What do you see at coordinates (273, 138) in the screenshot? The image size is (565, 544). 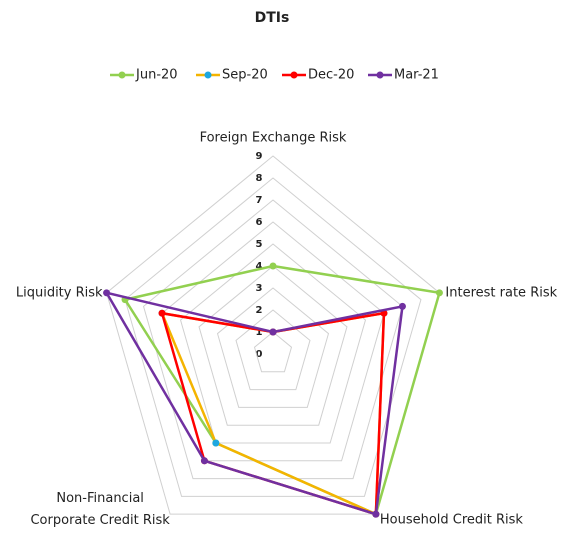 I see `axis-label: Foreign Exchange Risk` at bounding box center [273, 138].